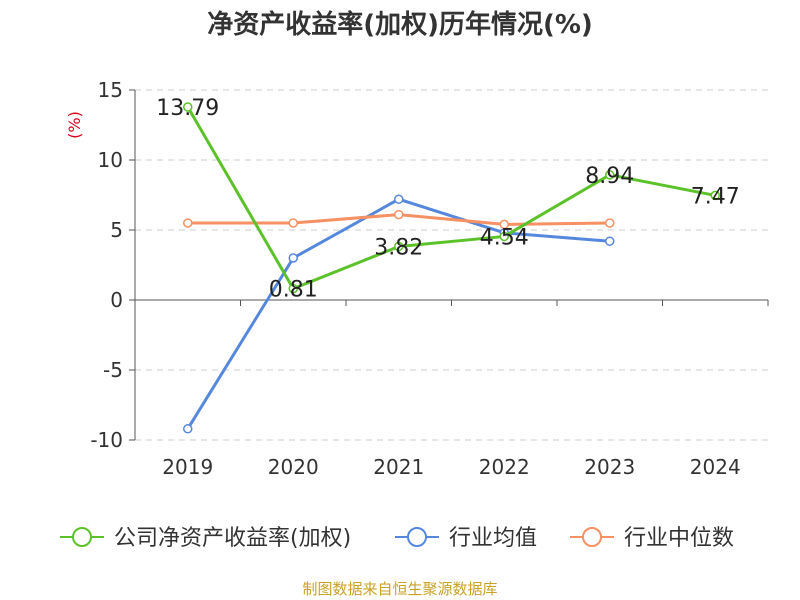  Describe the element at coordinates (504, 467) in the screenshot. I see `x-tick-label: 2022` at that location.